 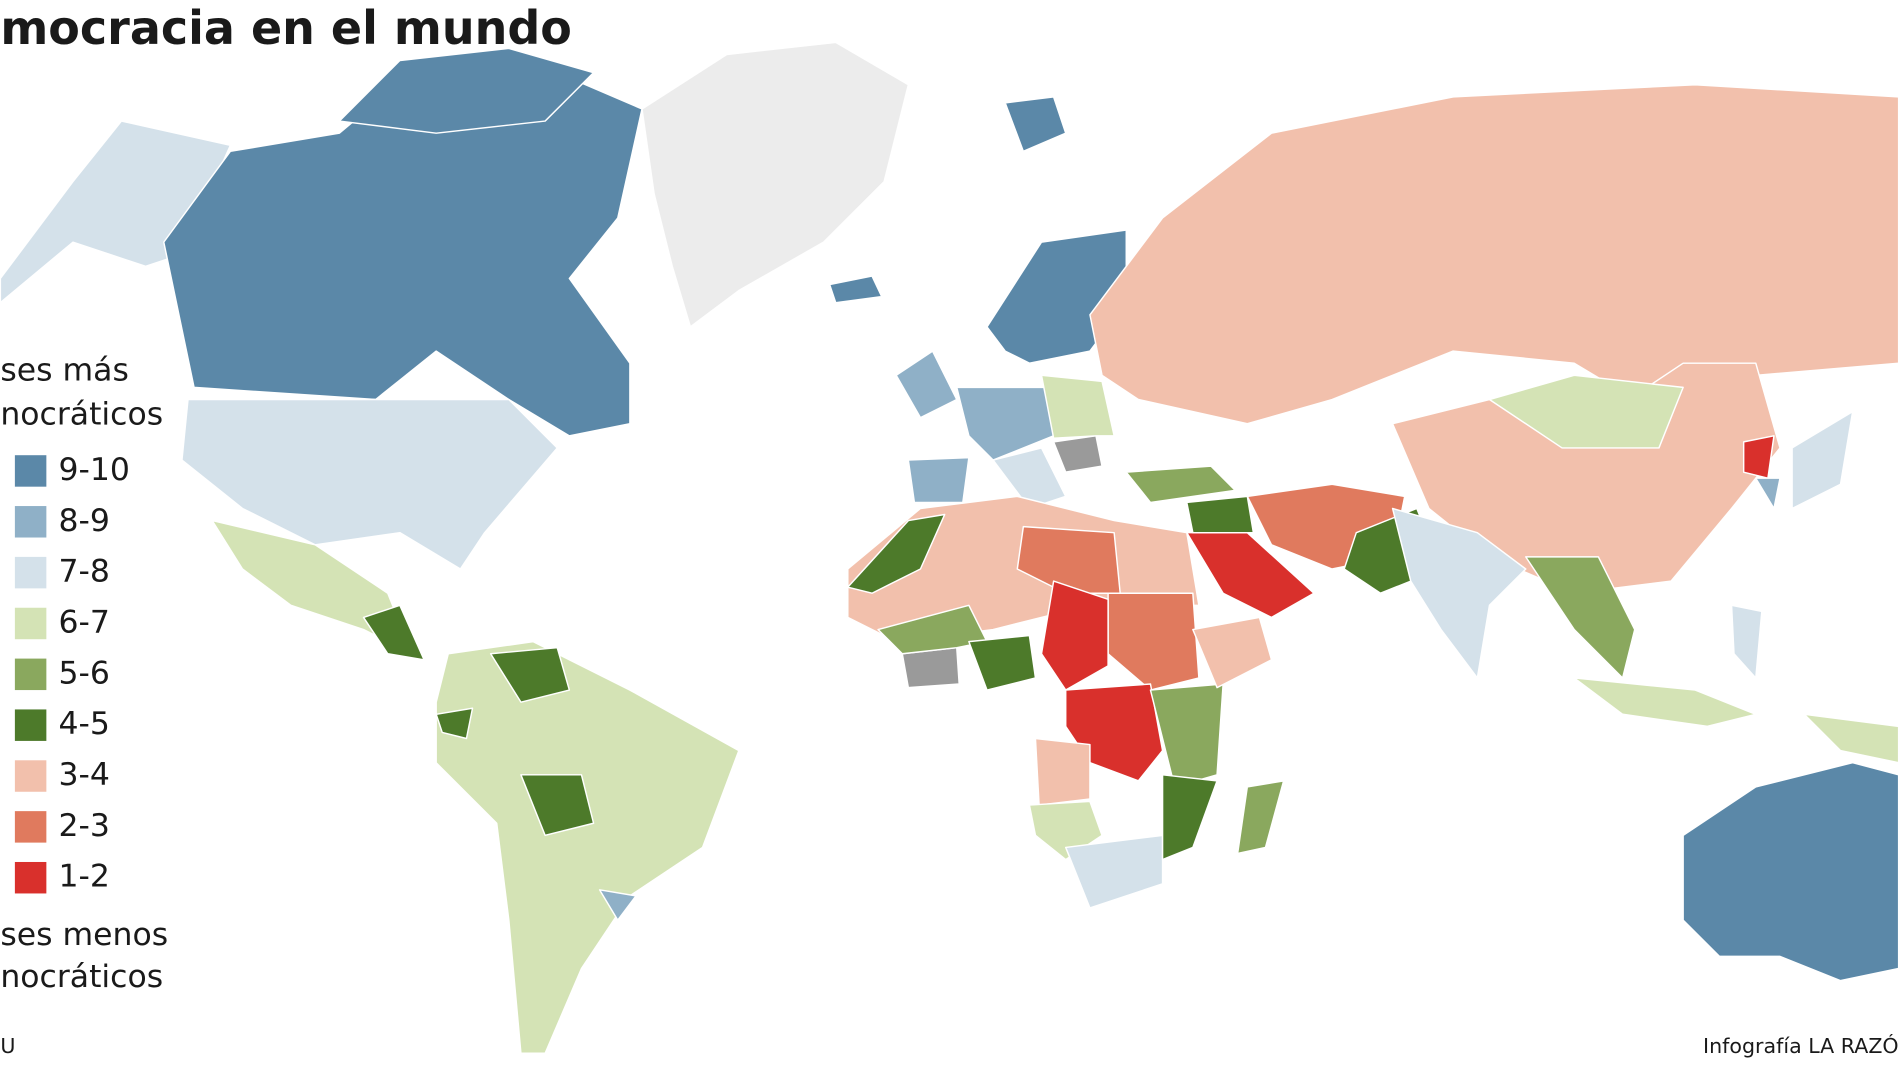 What do you see at coordinates (83, 826) in the screenshot?
I see `legend-label: 2-3` at bounding box center [83, 826].